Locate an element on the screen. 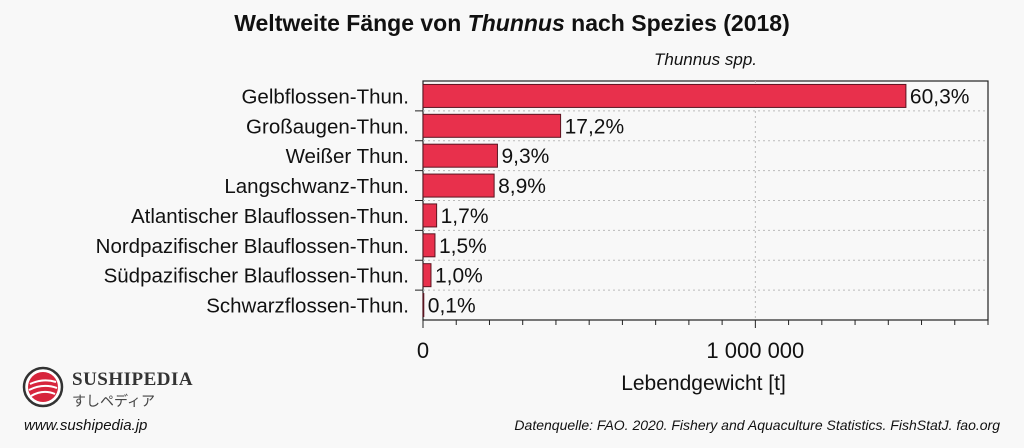 The image size is (1024, 448). brand-name: Sushipedia is located at coordinates (133, 379).